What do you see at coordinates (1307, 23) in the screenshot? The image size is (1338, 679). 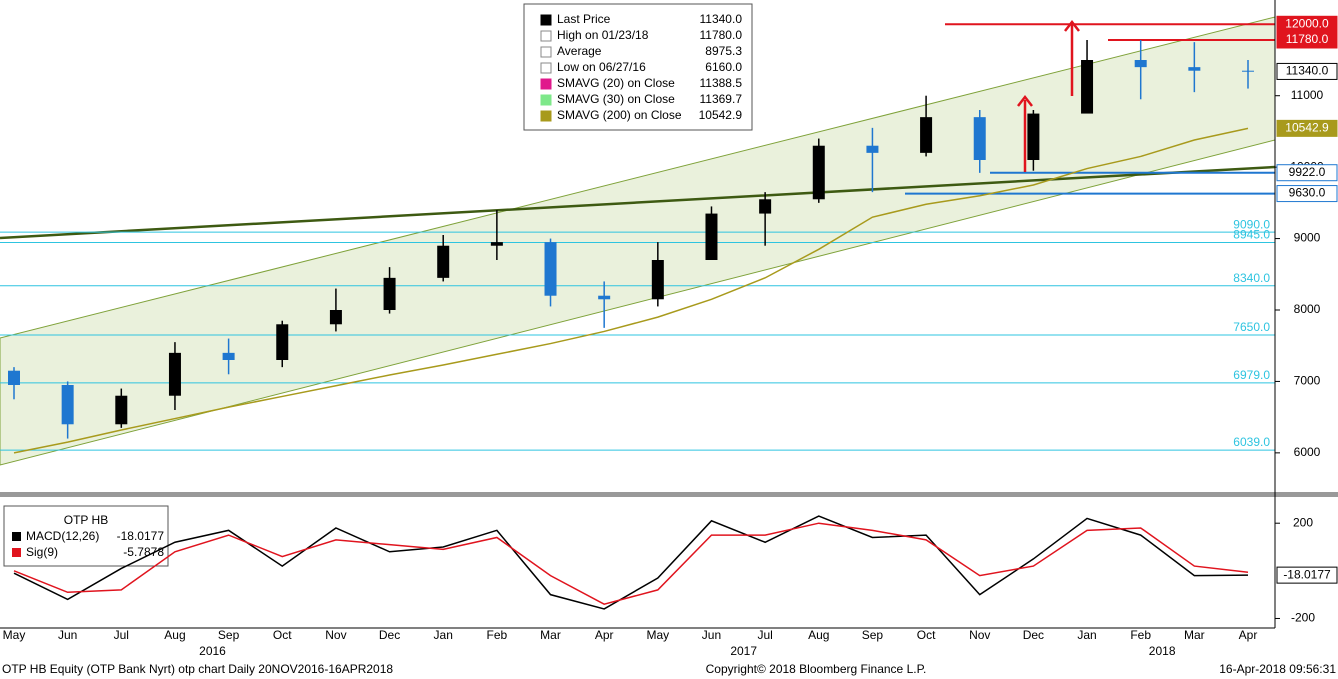 I see `level-label: 12000.0` at bounding box center [1307, 23].